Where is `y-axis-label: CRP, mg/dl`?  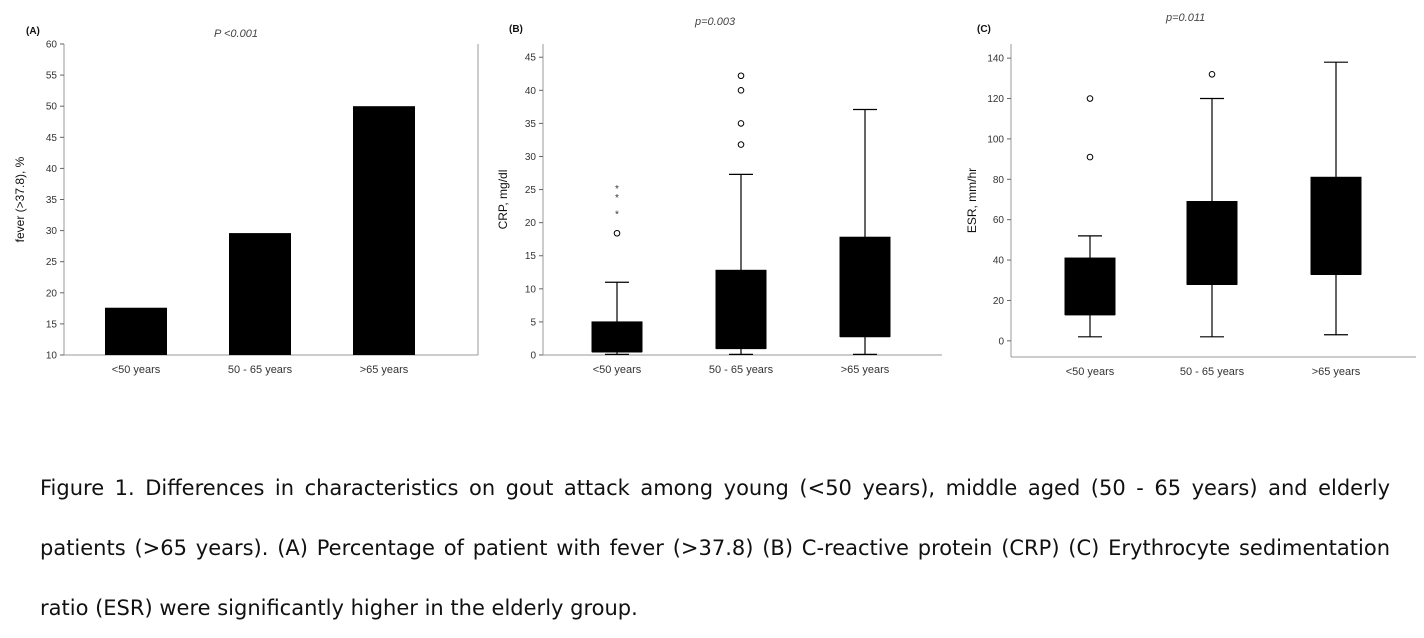 y-axis-label: CRP, mg/dl is located at coordinates (503, 200).